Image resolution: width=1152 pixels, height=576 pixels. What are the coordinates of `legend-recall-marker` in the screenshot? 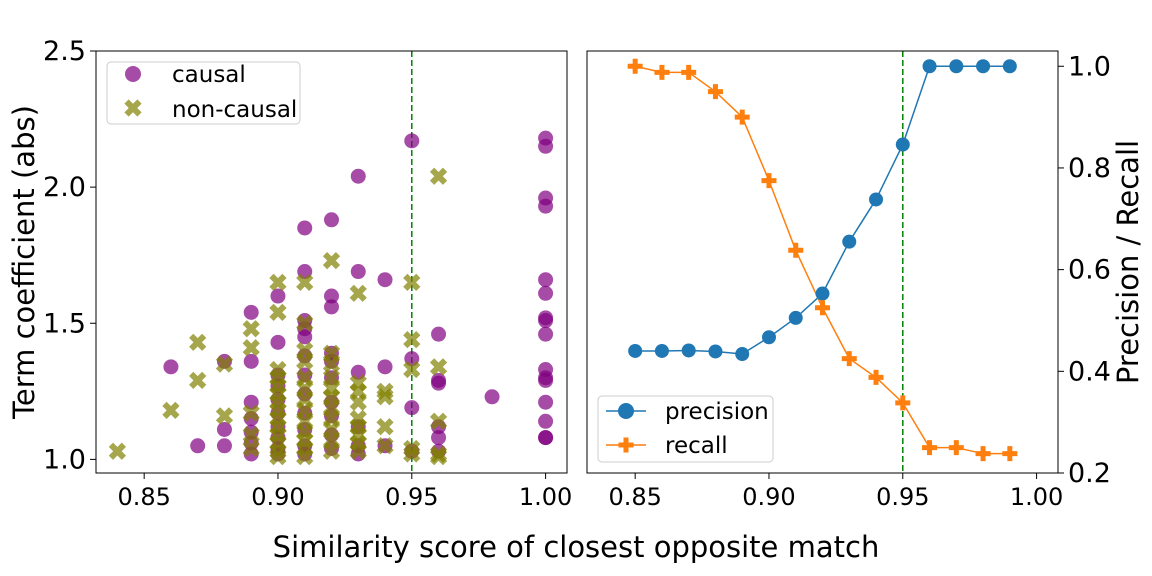 It's located at (626, 445).